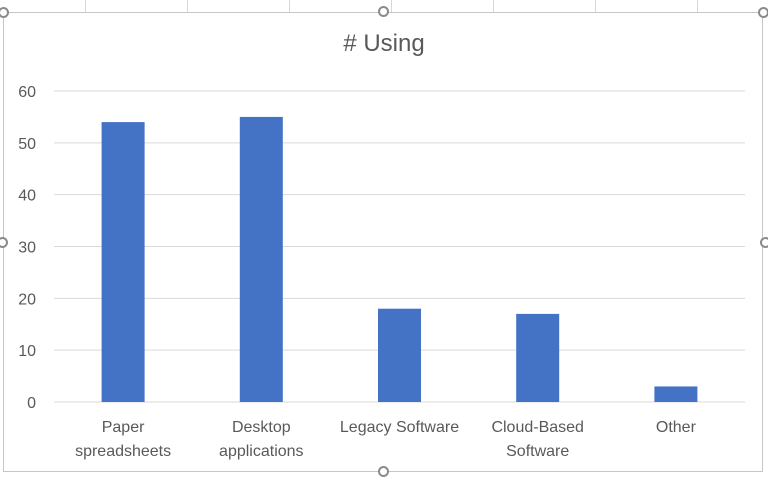 The image size is (768, 477). What do you see at coordinates (537, 439) in the screenshot?
I see `x-tick-label: Cloud-Based Software` at bounding box center [537, 439].